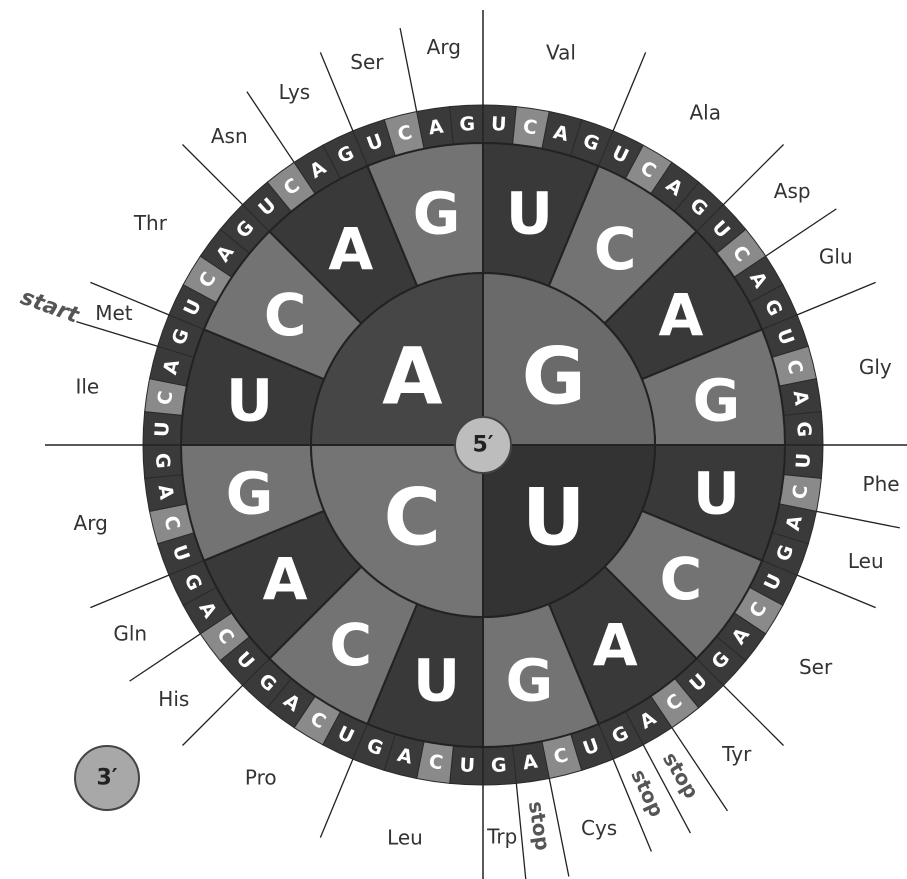  I want to click on amino-acid-label: His, so click(173, 699).